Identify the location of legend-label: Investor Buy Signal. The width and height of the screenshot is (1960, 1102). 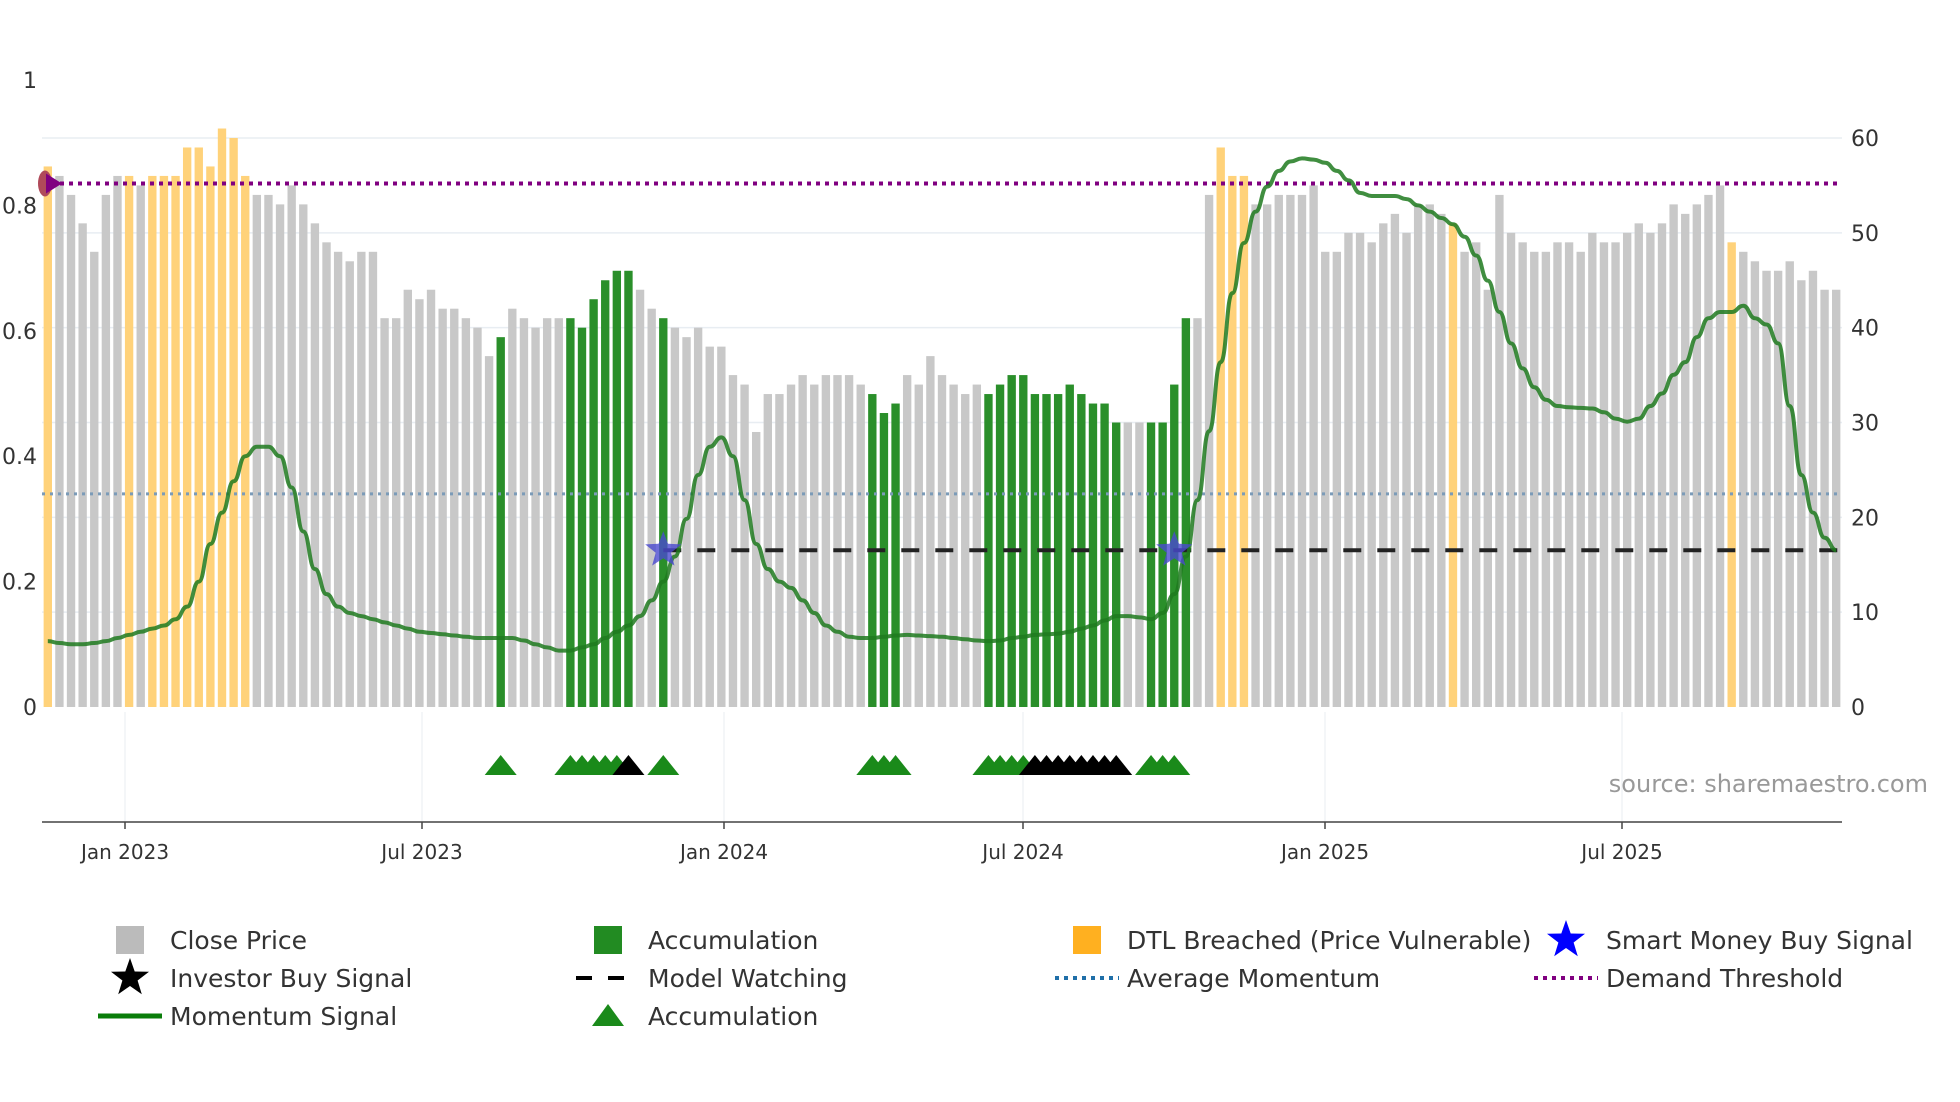
(291, 978).